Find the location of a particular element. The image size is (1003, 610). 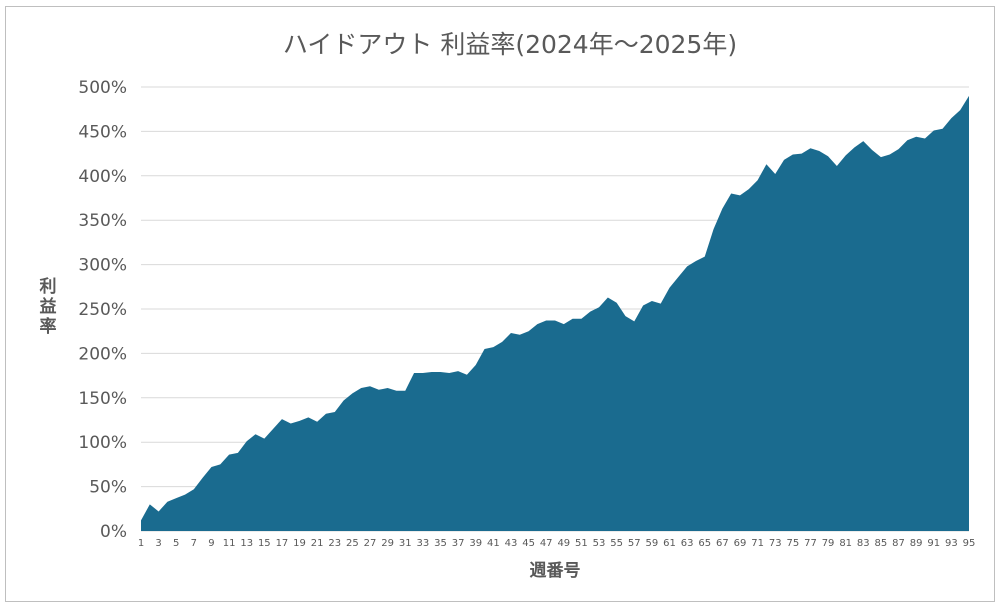

y-axis-label-char: 益 is located at coordinates (48, 306).